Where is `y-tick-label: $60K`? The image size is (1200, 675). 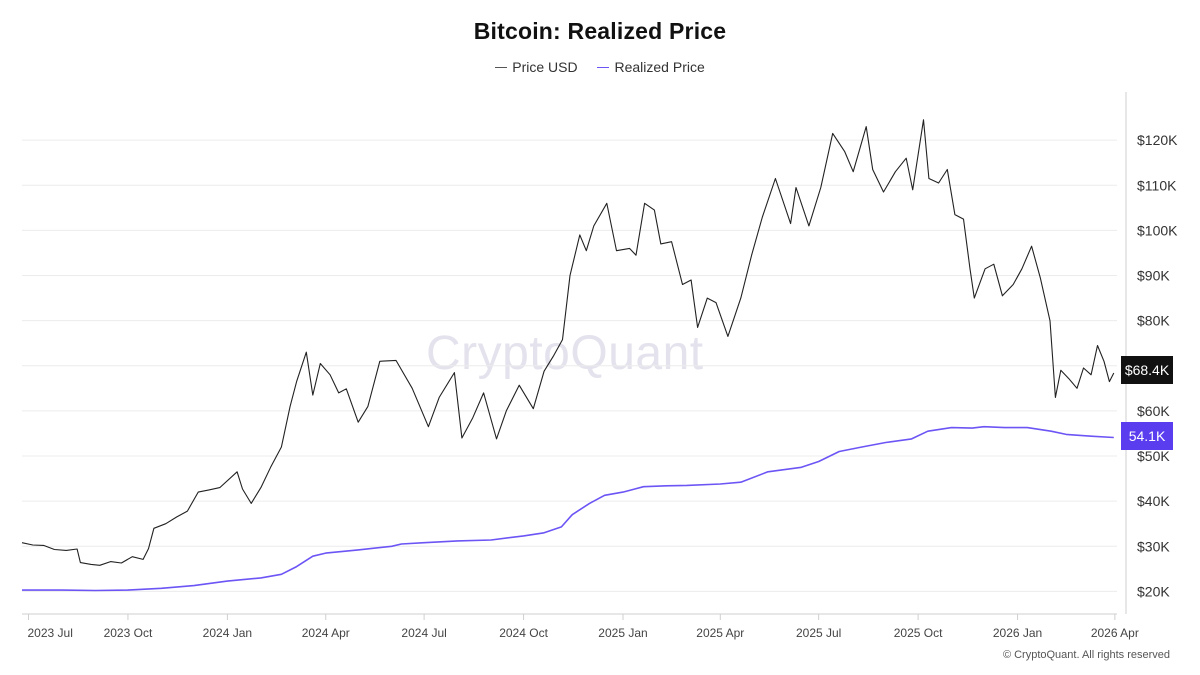
y-tick-label: $60K is located at coordinates (1153, 411).